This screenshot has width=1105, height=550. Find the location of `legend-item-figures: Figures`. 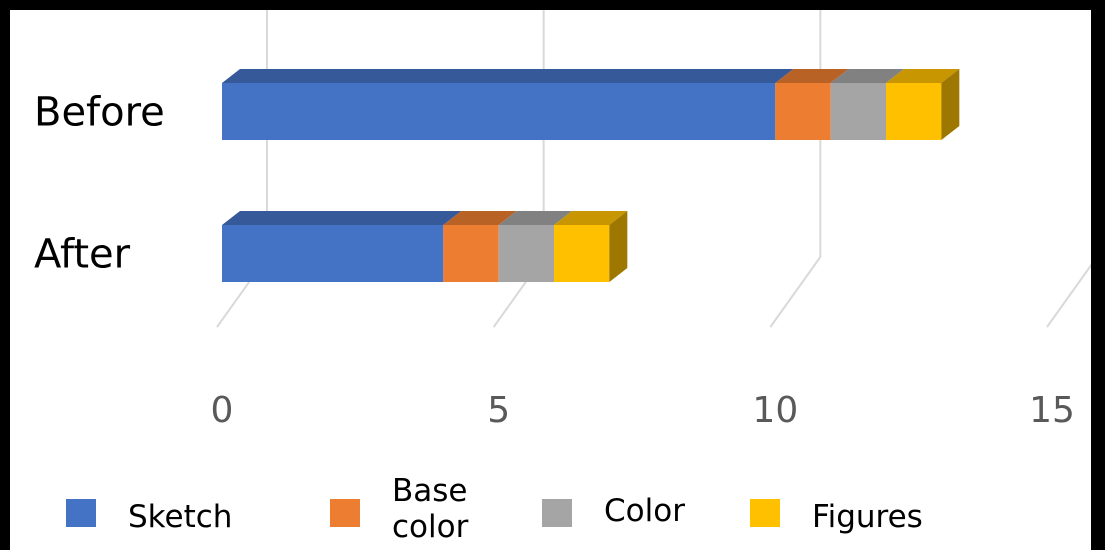

legend-item-figures: Figures is located at coordinates (836, 517).